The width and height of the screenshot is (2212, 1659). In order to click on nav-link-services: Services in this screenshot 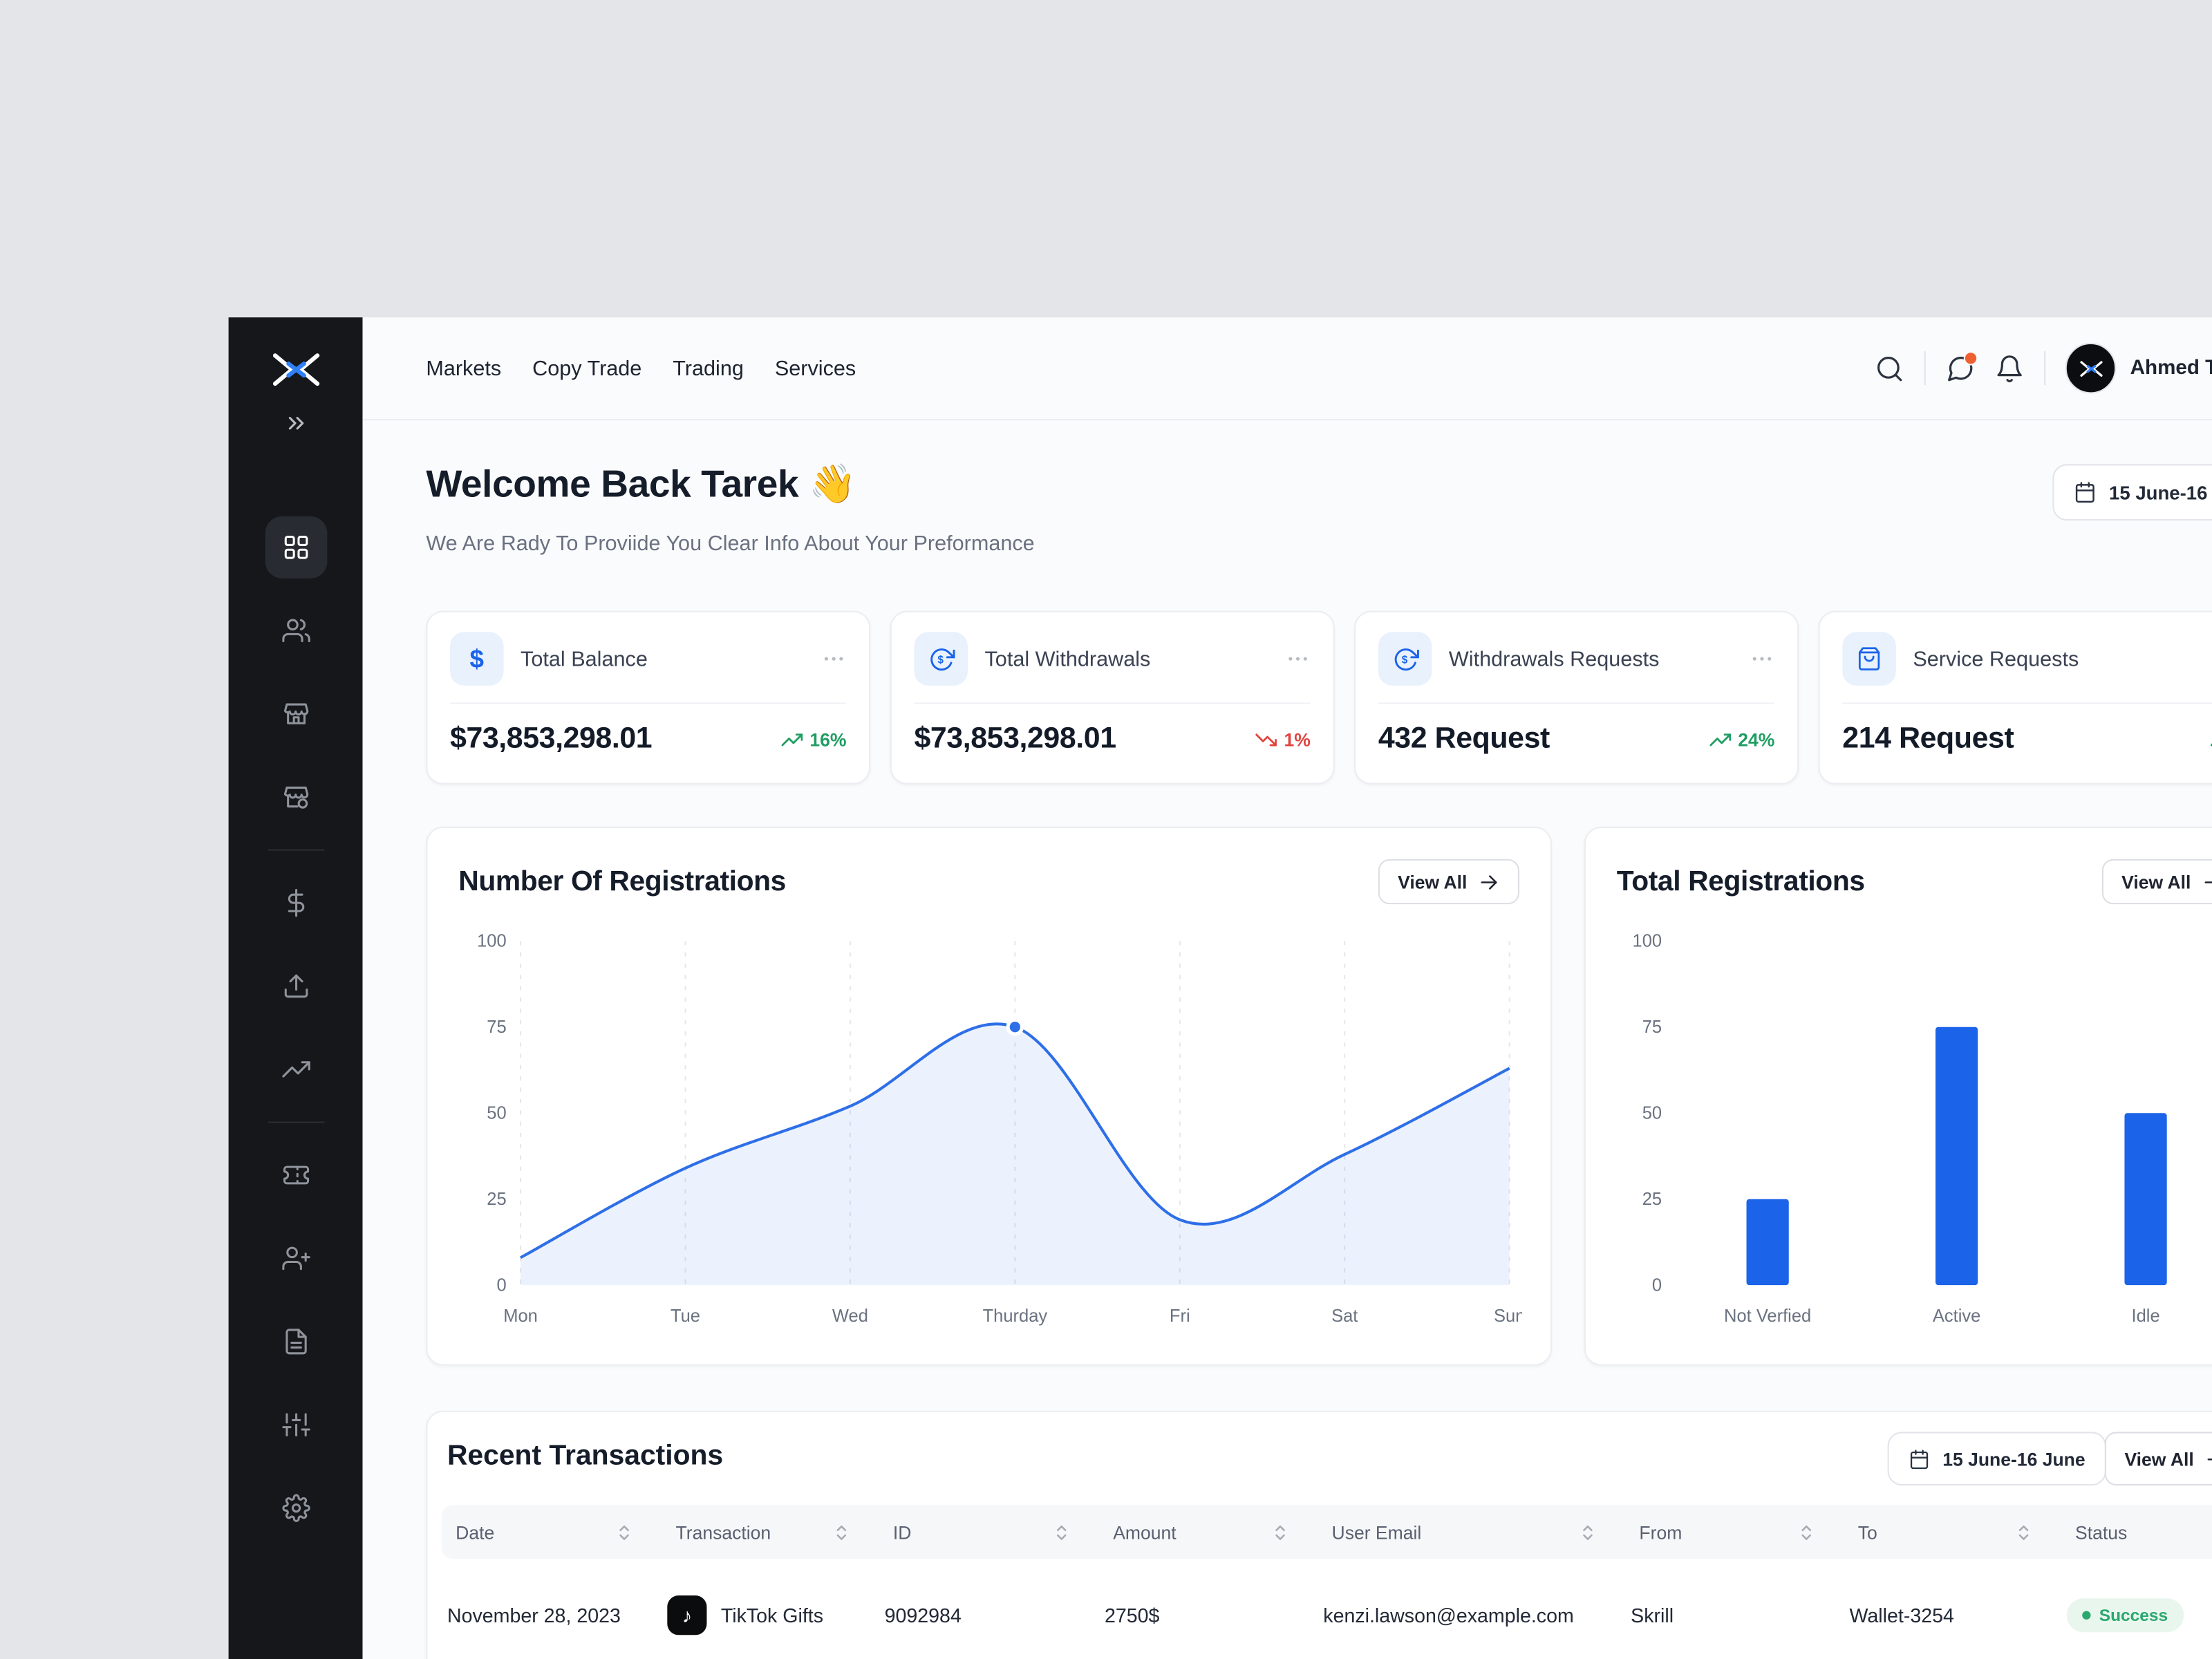, I will do `click(815, 368)`.